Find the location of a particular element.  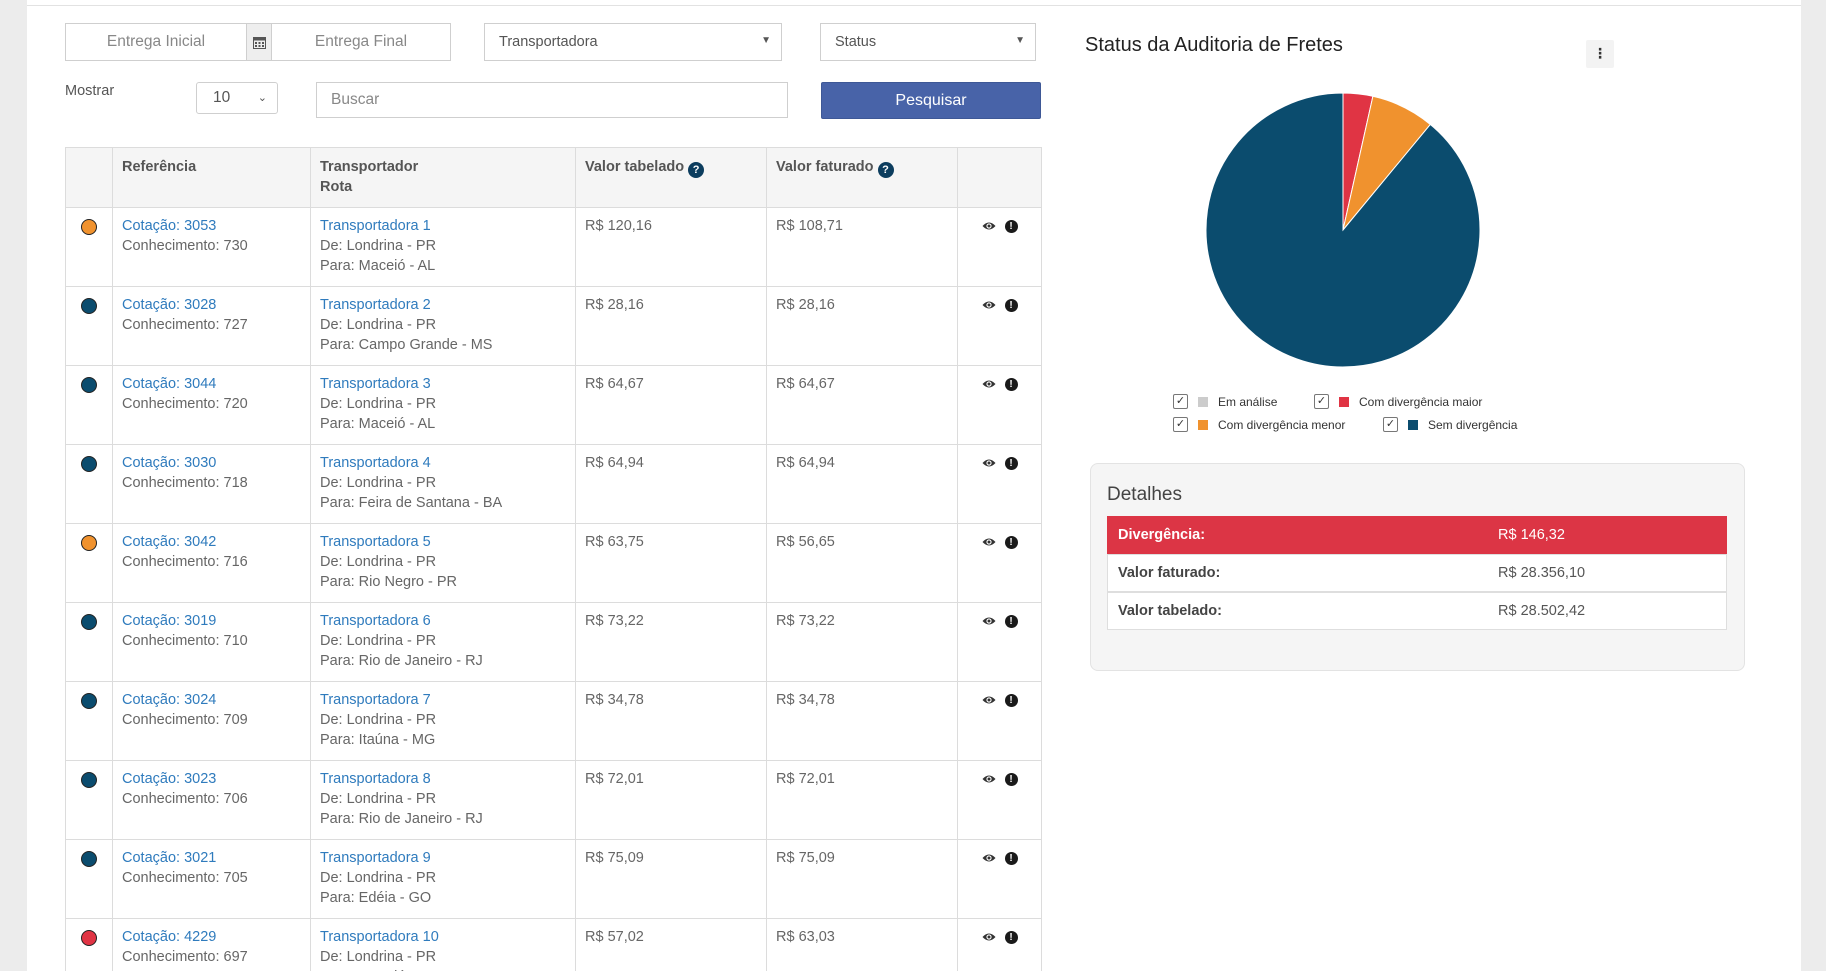

legend-label: Sem divergência is located at coordinates (1473, 424).